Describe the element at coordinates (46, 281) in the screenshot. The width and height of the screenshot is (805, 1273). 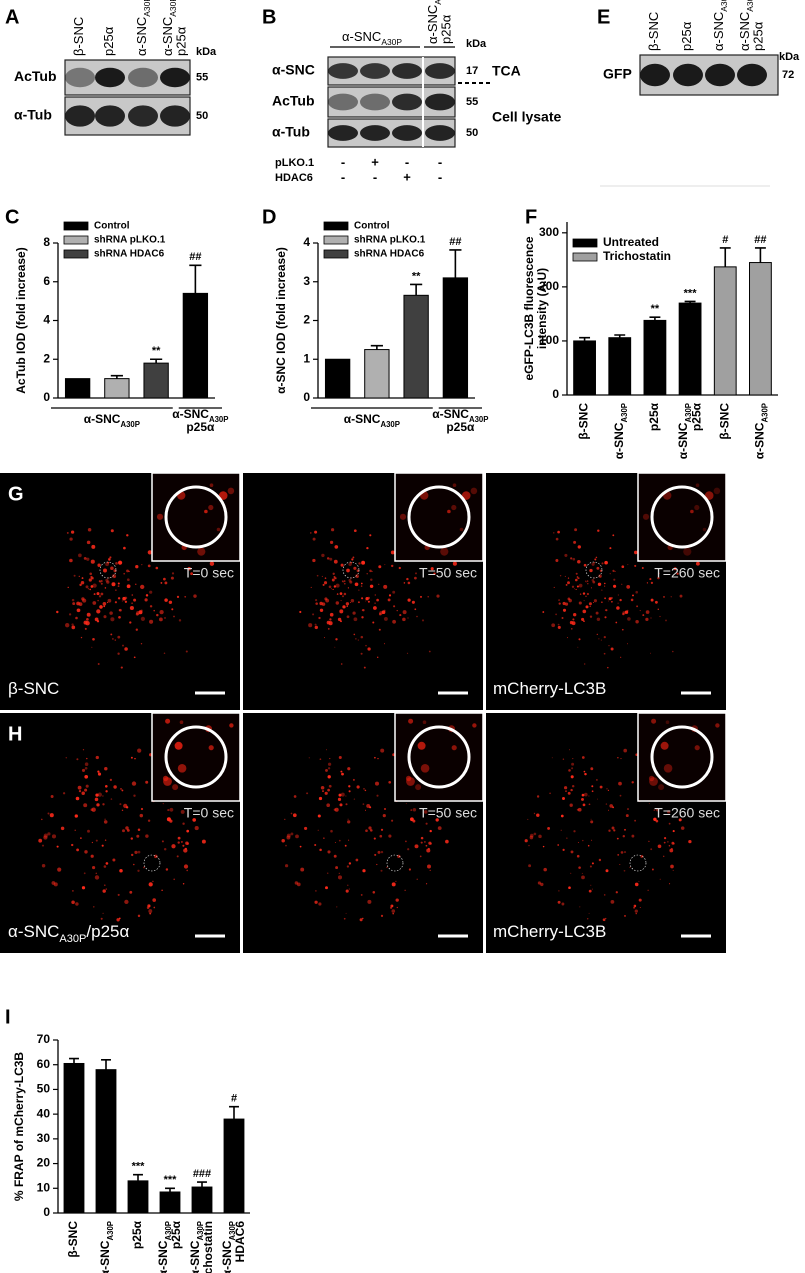
I see `y-tick-label: 6` at that location.